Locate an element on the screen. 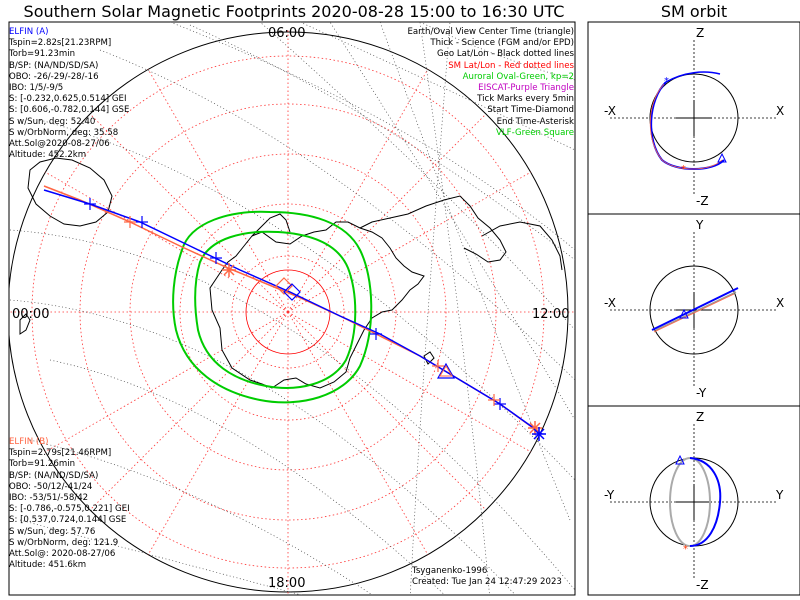  elfin-b-view-center-triangle is located at coordinates (446, 371).